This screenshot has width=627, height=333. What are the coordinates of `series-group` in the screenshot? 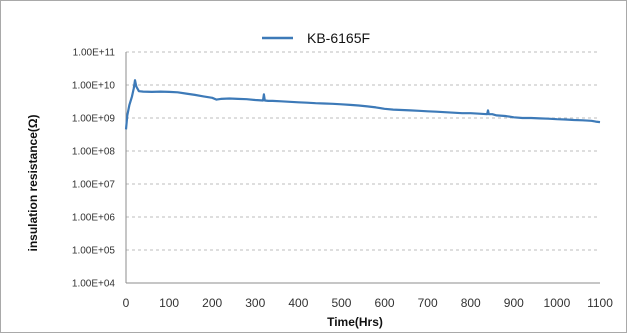 It's located at (362, 104).